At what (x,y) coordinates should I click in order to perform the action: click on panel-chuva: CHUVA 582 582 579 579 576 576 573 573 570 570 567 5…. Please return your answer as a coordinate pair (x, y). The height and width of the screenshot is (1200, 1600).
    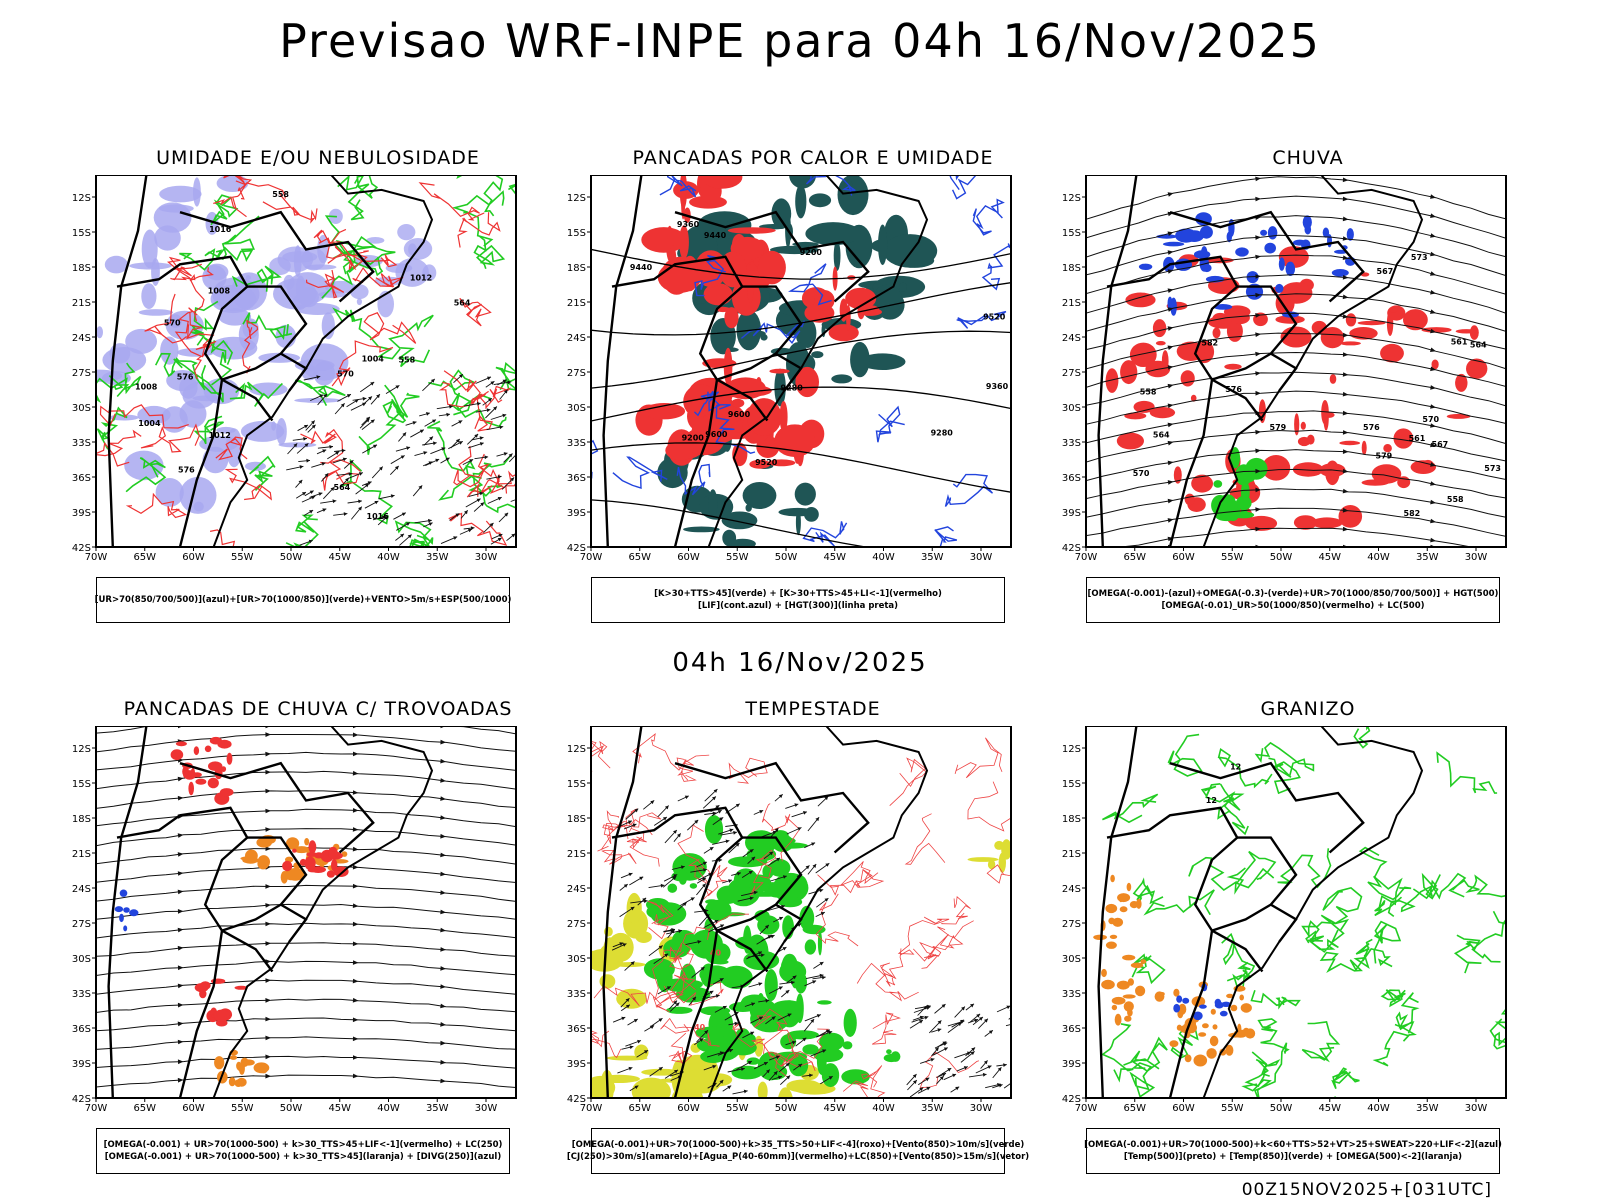
    Looking at the image, I should click on (1298, 385).